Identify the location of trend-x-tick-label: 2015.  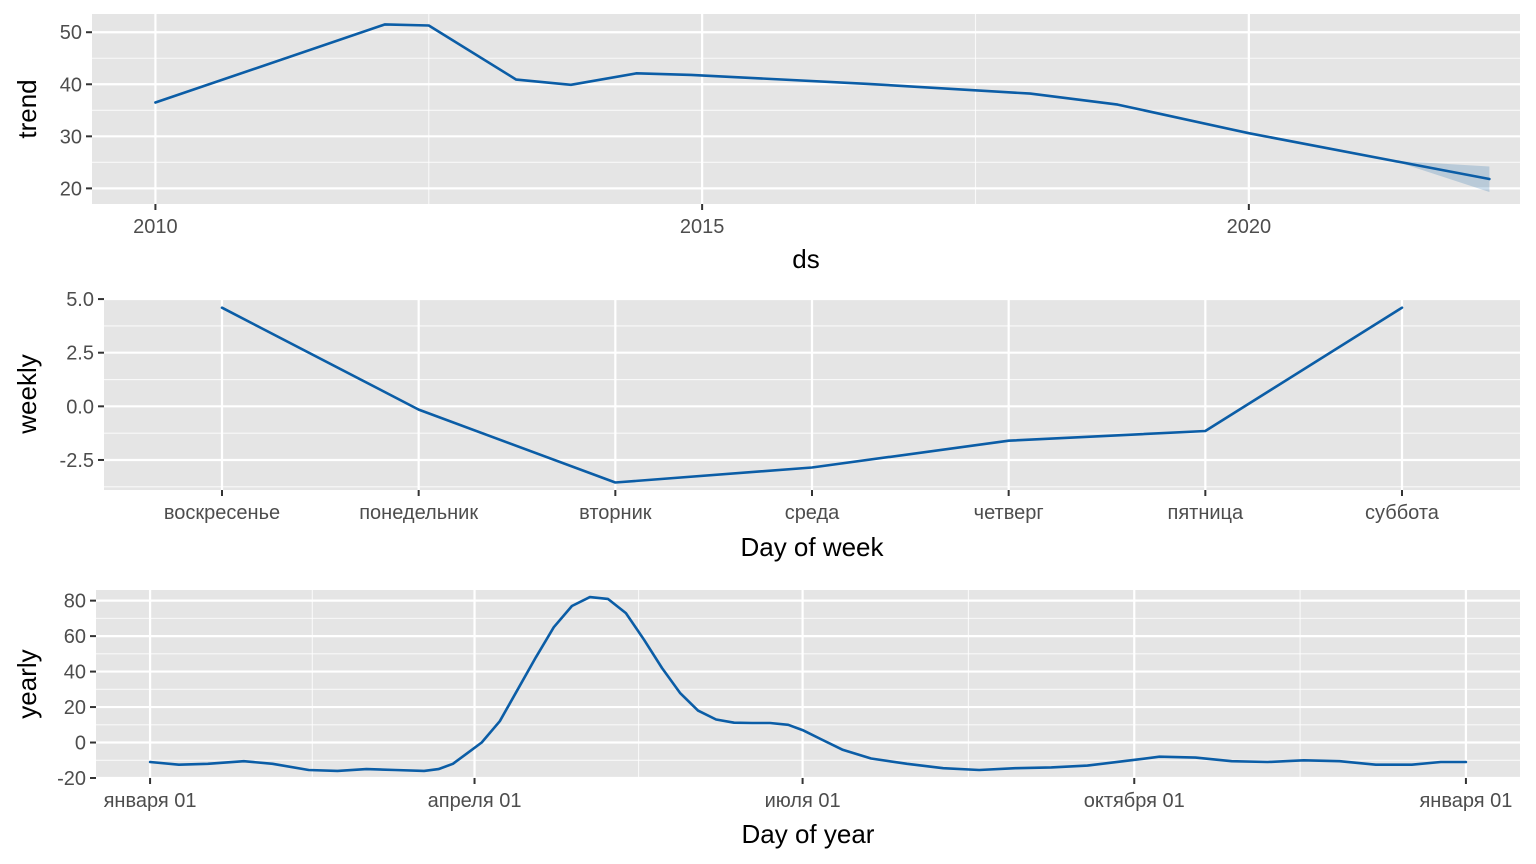
(702, 227).